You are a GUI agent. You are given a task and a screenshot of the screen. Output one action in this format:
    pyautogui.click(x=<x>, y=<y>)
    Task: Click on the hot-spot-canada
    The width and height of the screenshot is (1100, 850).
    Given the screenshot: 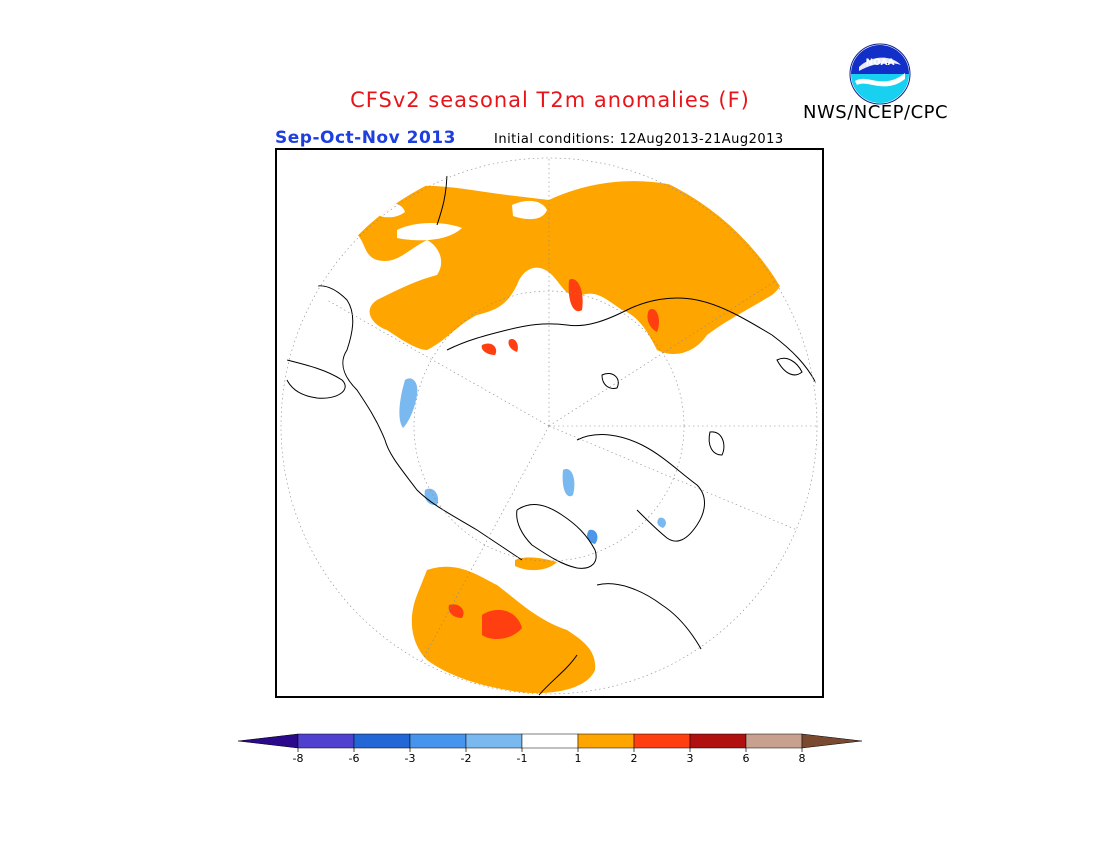 What is the action you would take?
    pyautogui.click(x=502, y=624)
    